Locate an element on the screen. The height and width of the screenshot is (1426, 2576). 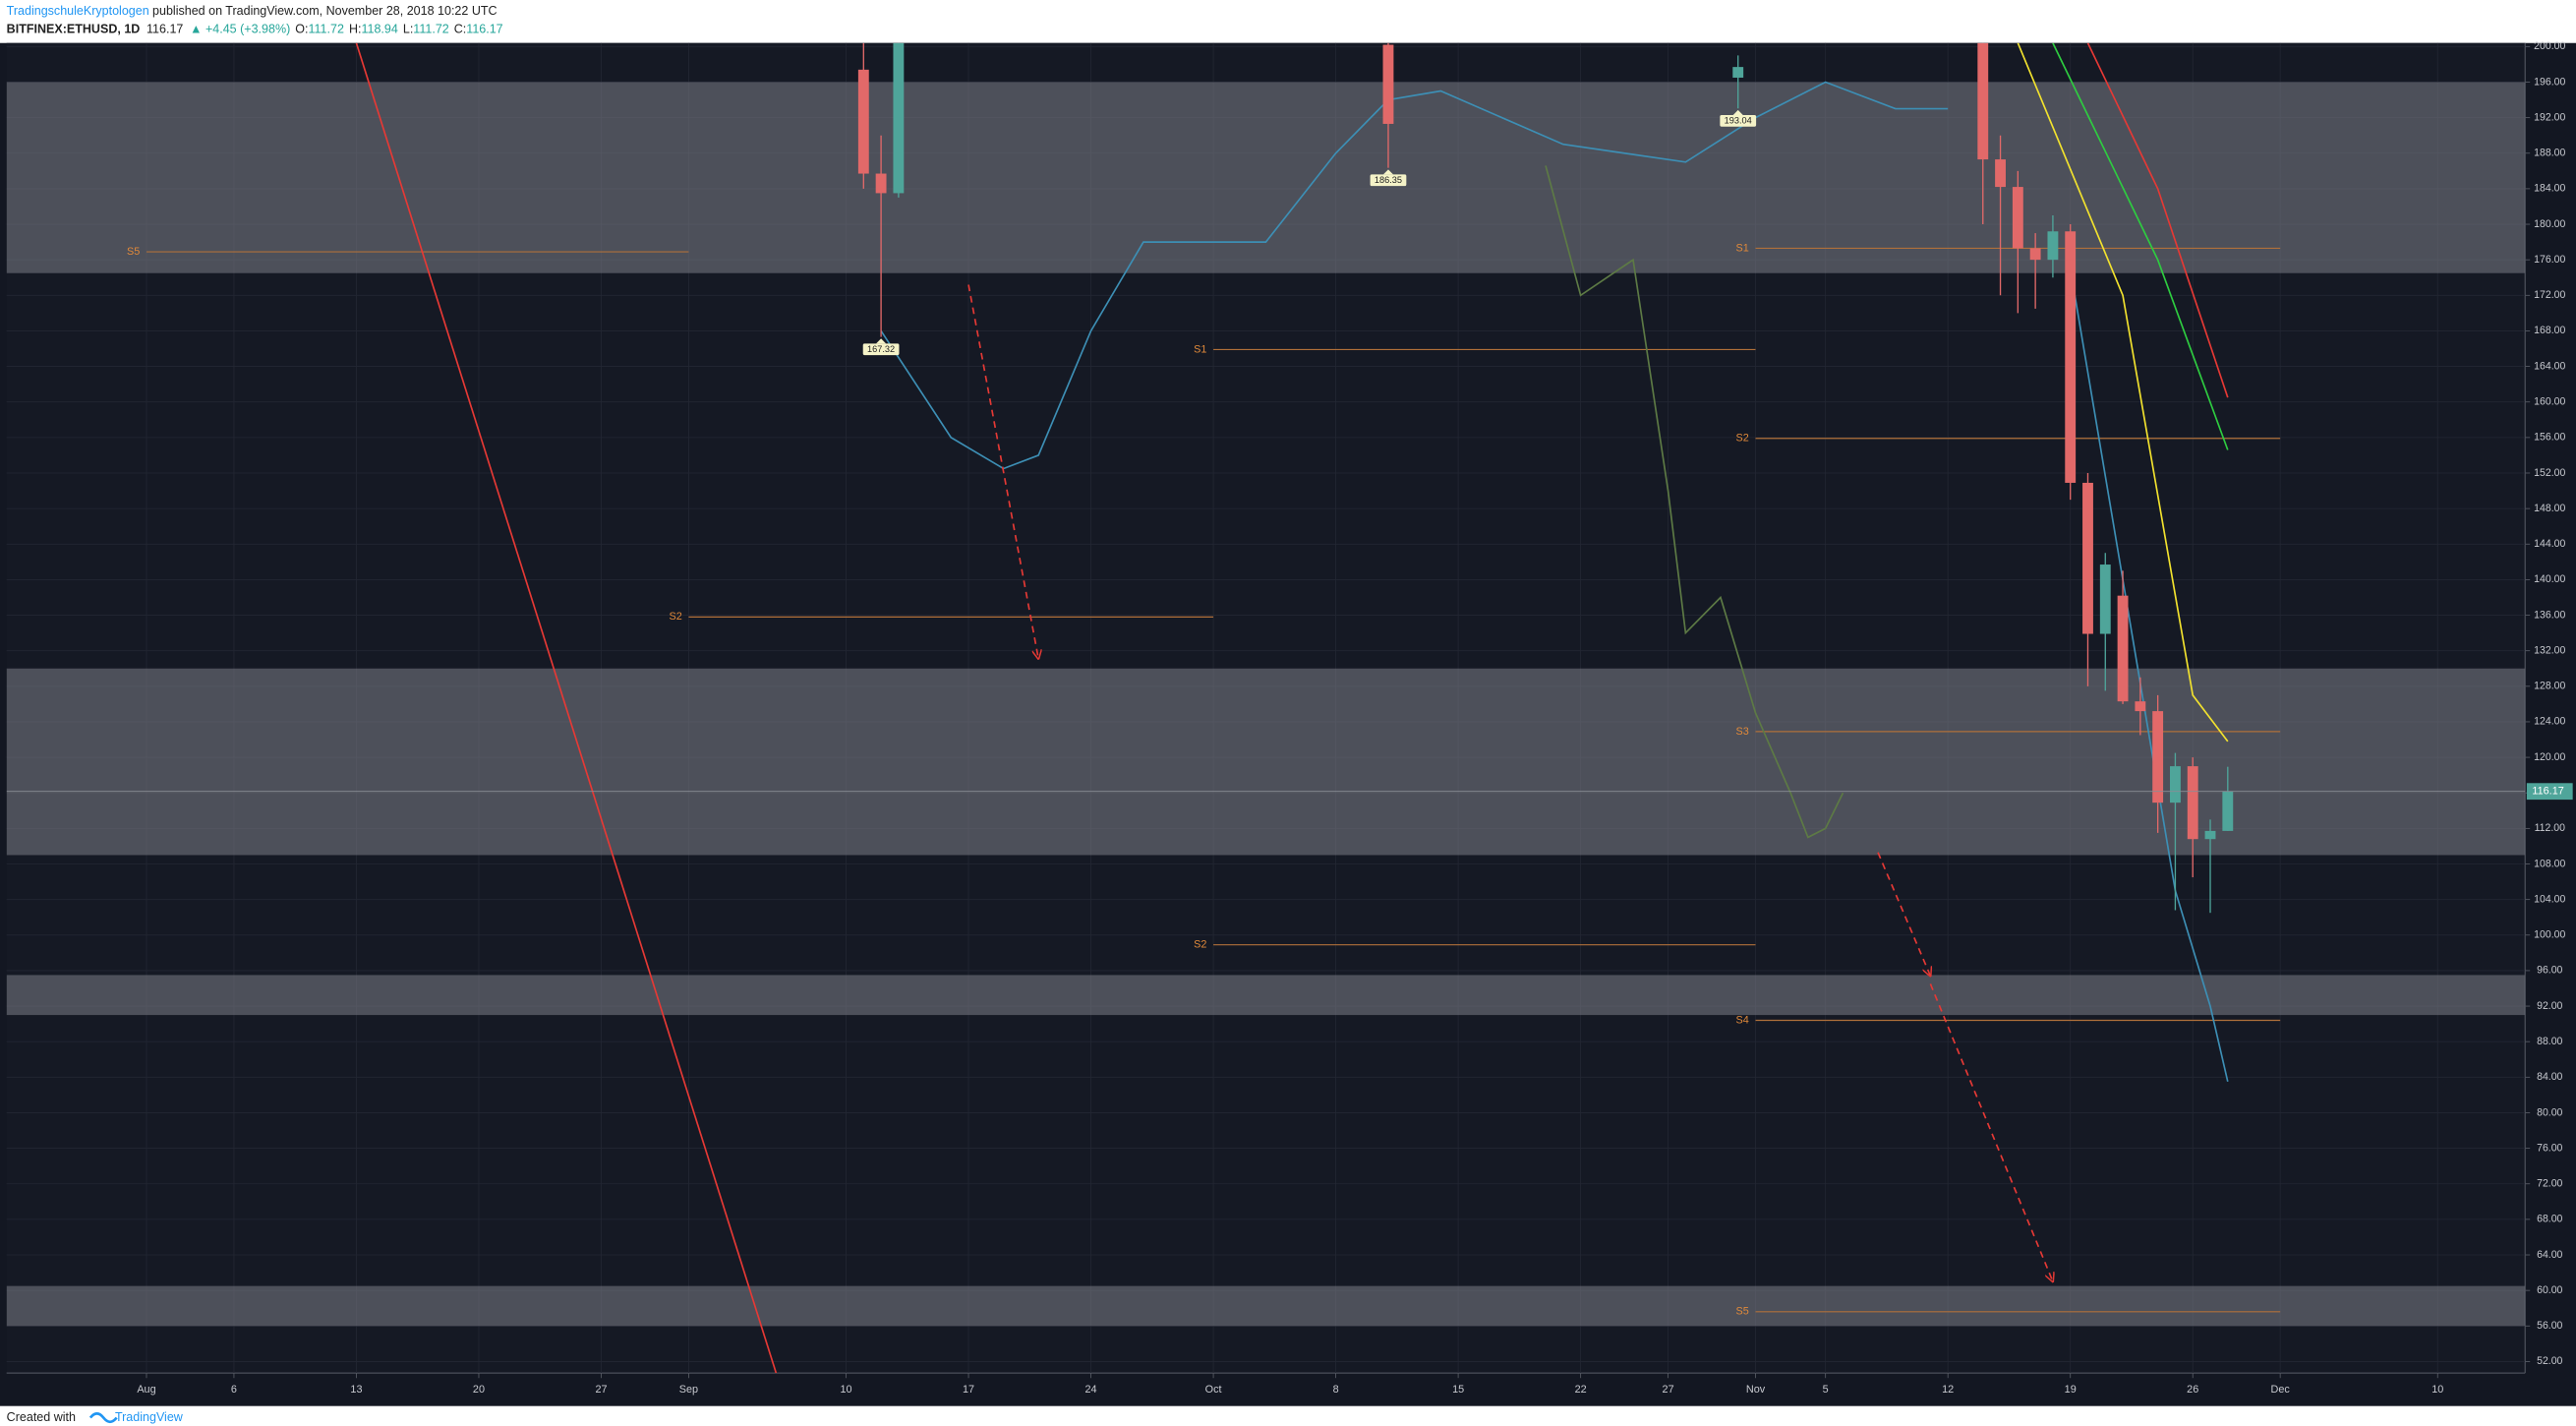
x-tick-label: 24 is located at coordinates (1091, 1390).